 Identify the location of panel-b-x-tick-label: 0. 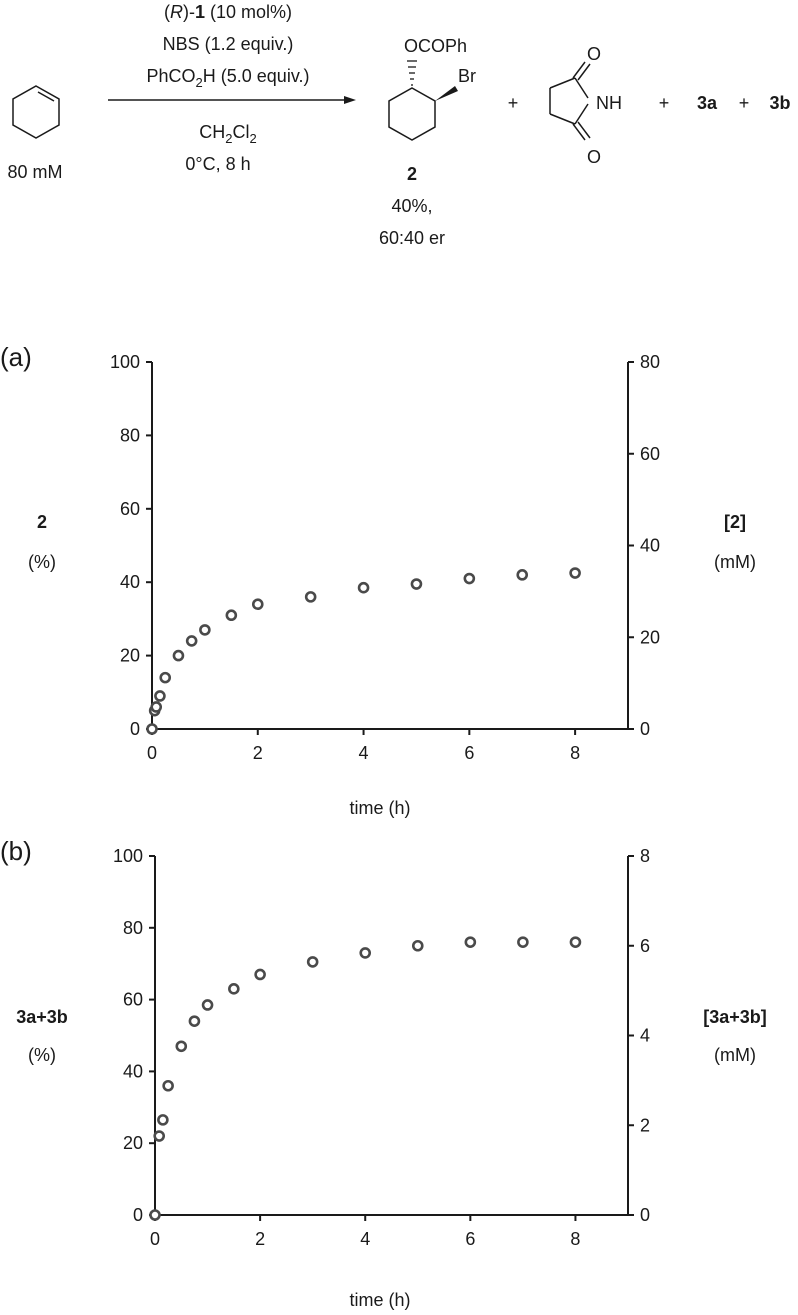
(155, 1239).